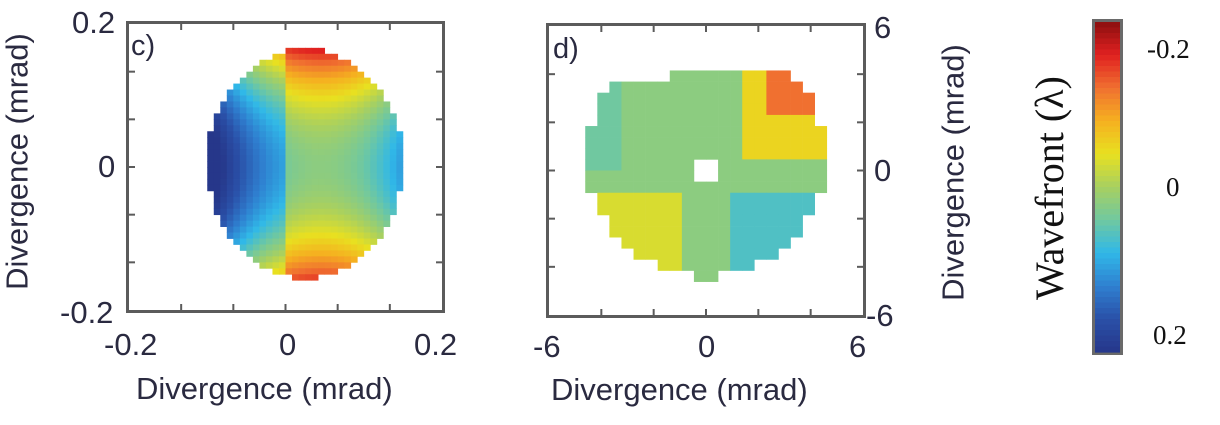  I want to click on y-tick-d-top: 6, so click(883, 27).